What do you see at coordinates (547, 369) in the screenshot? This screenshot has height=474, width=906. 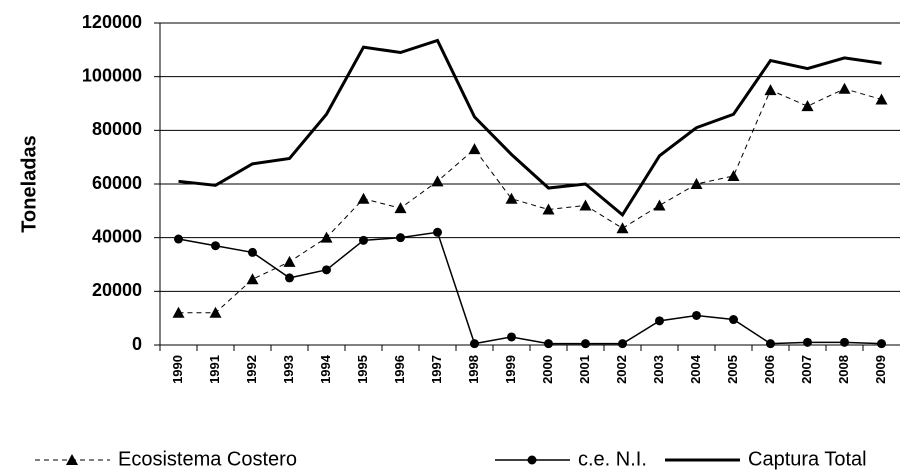 I see `x-tick-label: 2000` at bounding box center [547, 369].